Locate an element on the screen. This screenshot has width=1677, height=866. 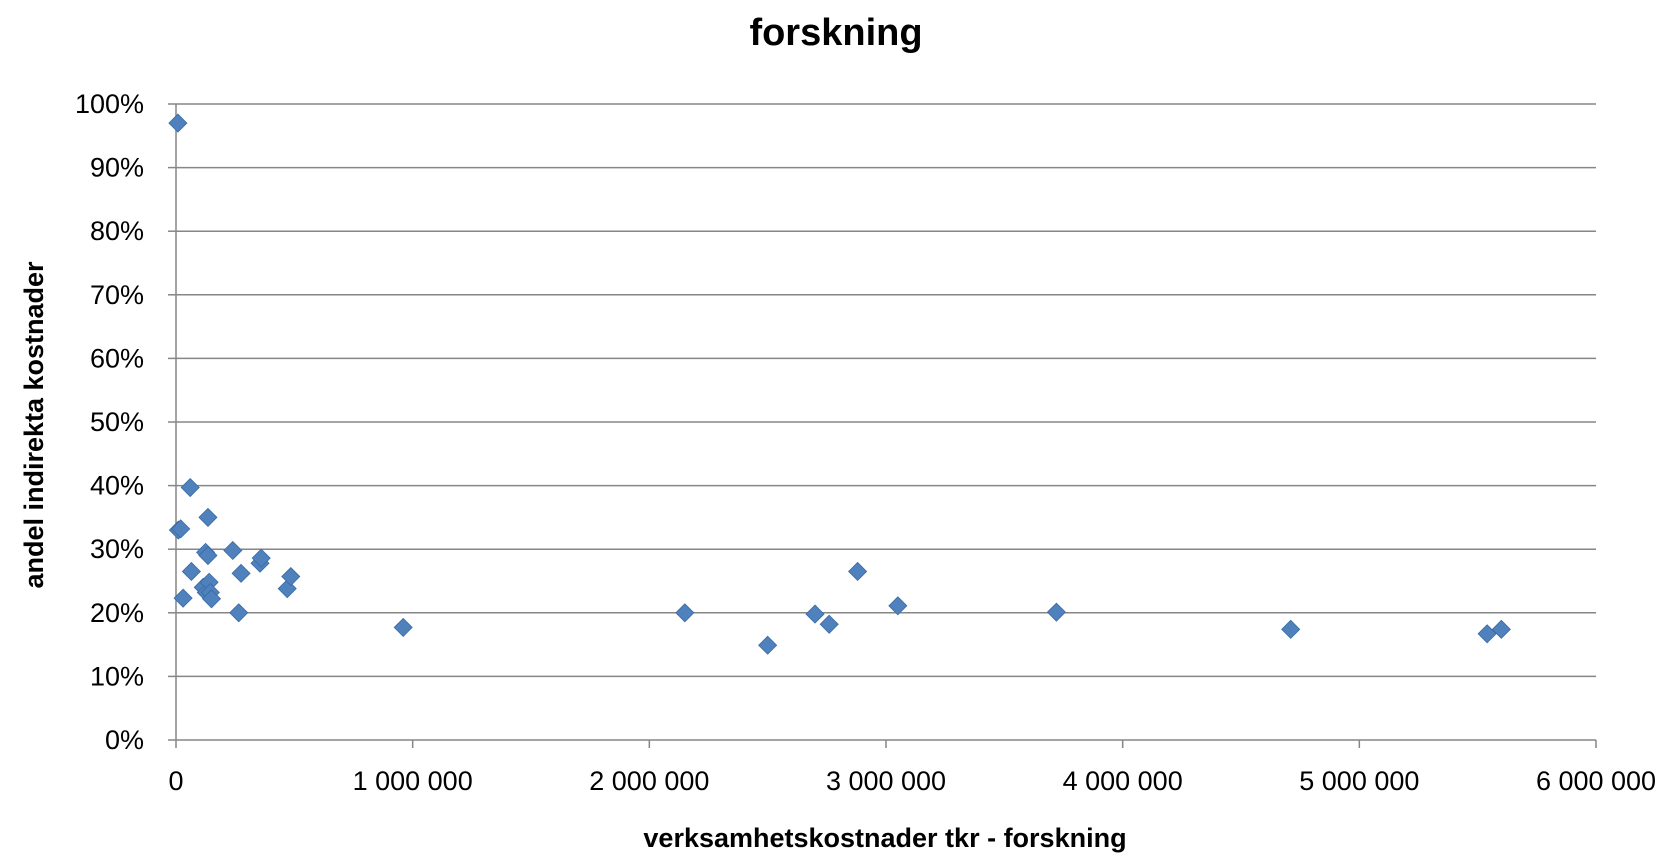
x-axis-title: verksamhetskostnader tkr - forskning is located at coordinates (884, 838).